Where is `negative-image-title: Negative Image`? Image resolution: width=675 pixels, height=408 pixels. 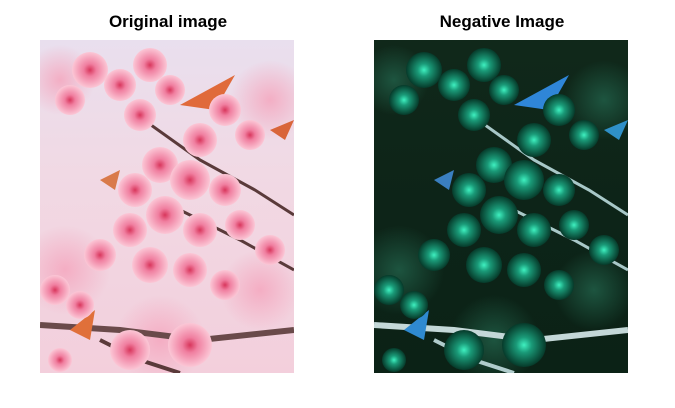 negative-image-title: Negative Image is located at coordinates (502, 21).